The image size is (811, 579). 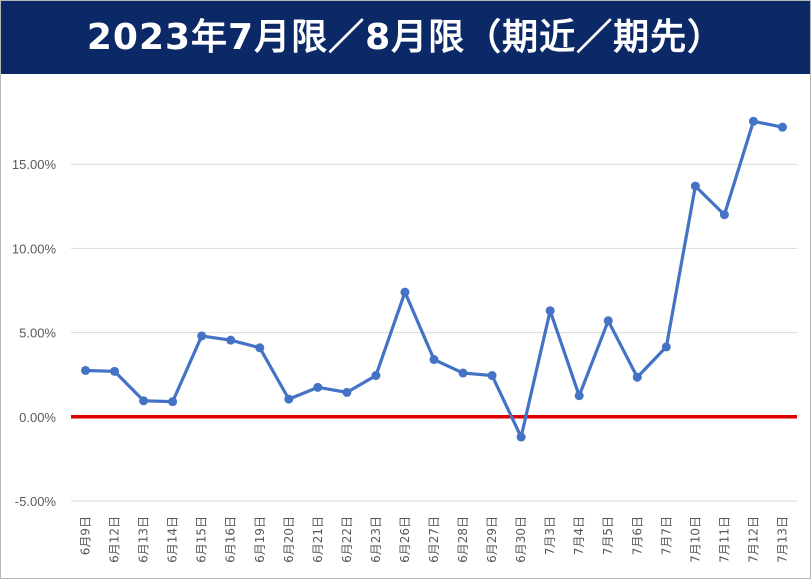 I want to click on x-tick-label: 7月5日, so click(x=608, y=535).